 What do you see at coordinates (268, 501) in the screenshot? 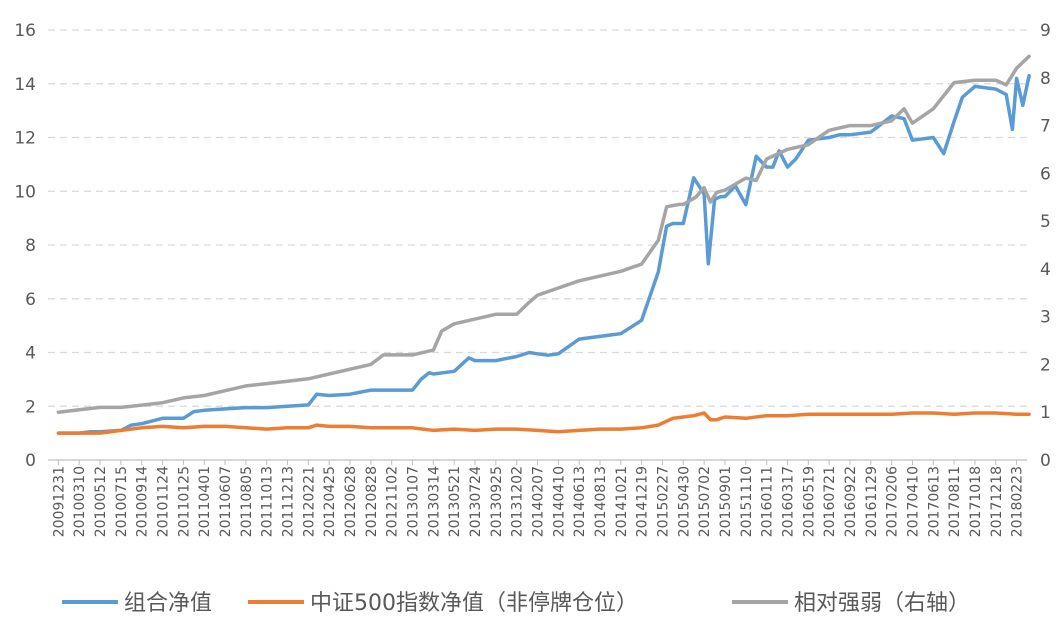
I see `x-tick-label: 20111013` at bounding box center [268, 501].